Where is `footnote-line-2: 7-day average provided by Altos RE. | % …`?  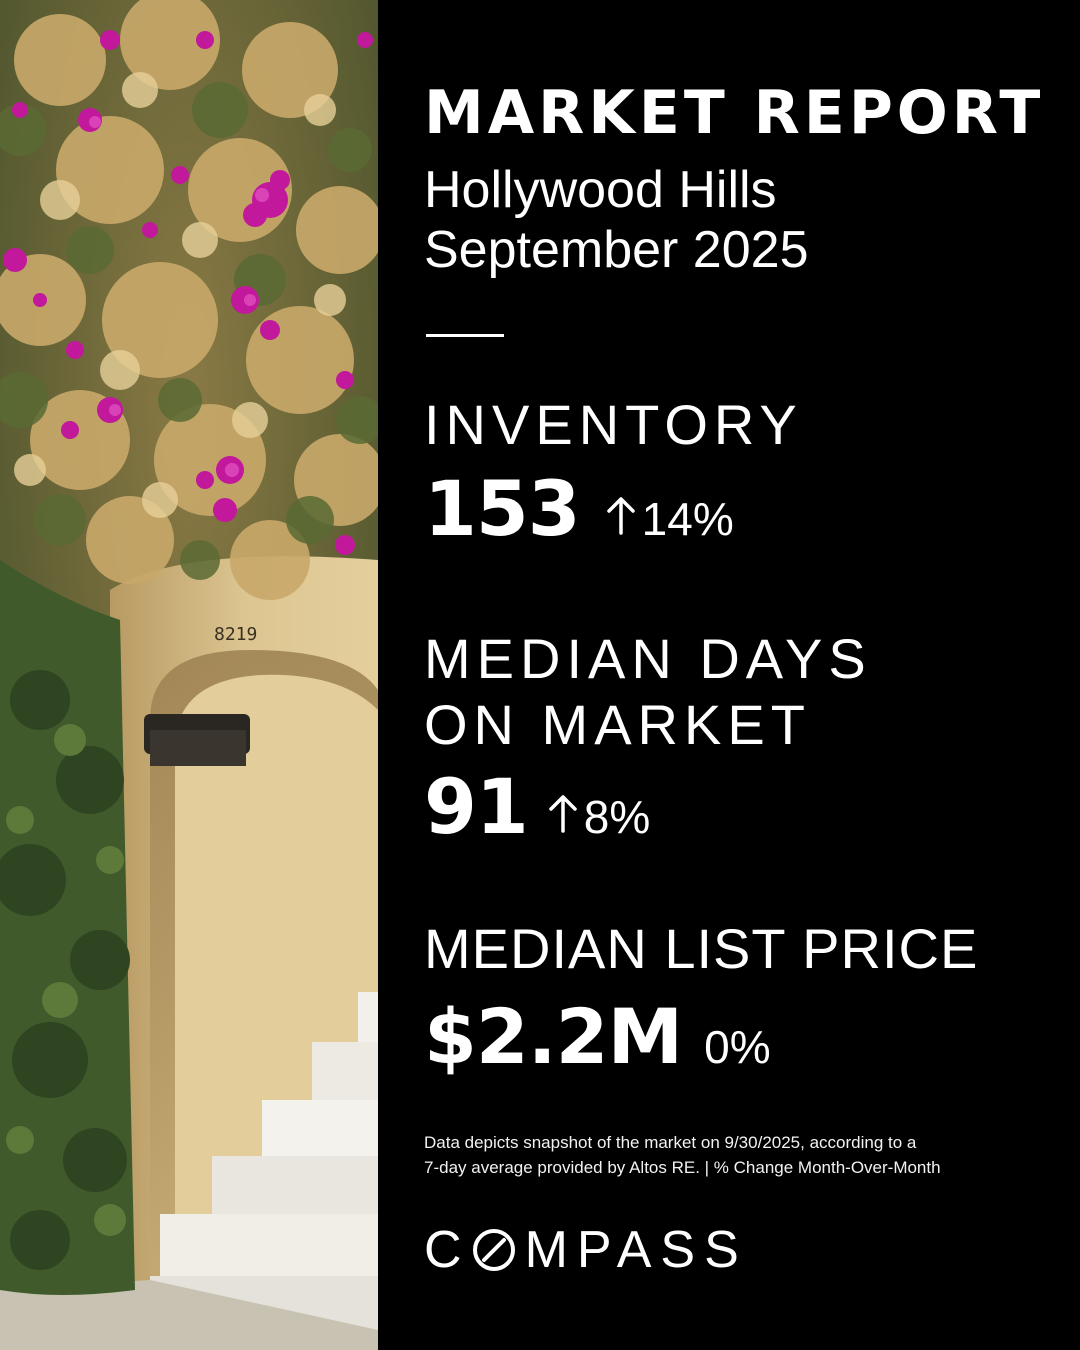
footnote-line-2: 7-day average provided by Altos RE. | % … is located at coordinates (682, 1167).